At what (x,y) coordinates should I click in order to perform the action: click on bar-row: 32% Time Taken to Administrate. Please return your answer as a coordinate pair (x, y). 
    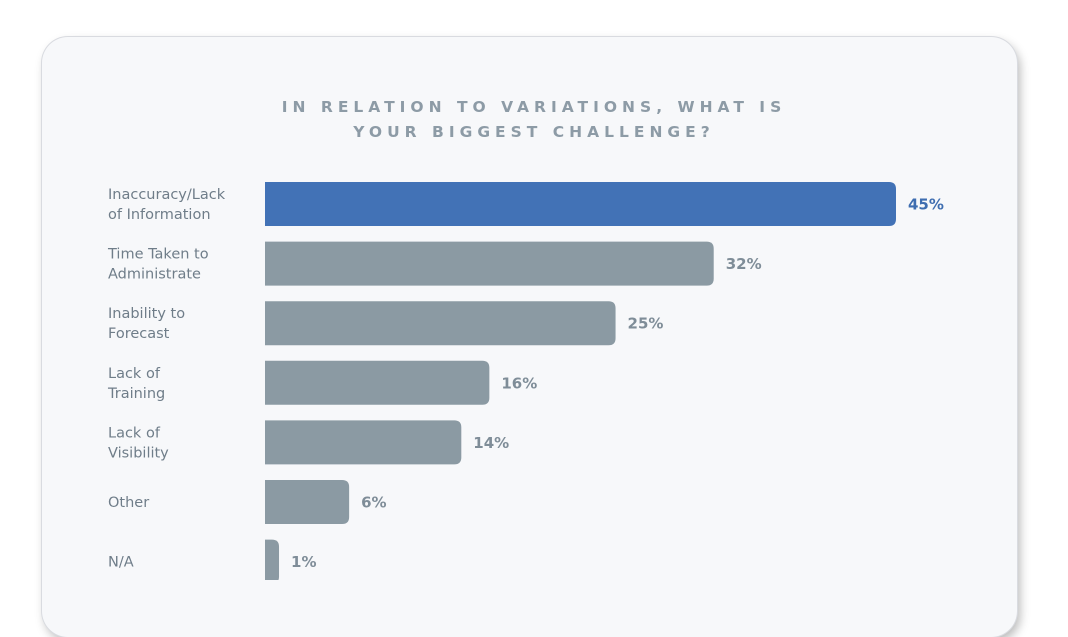
    Looking at the image, I should click on (434, 263).